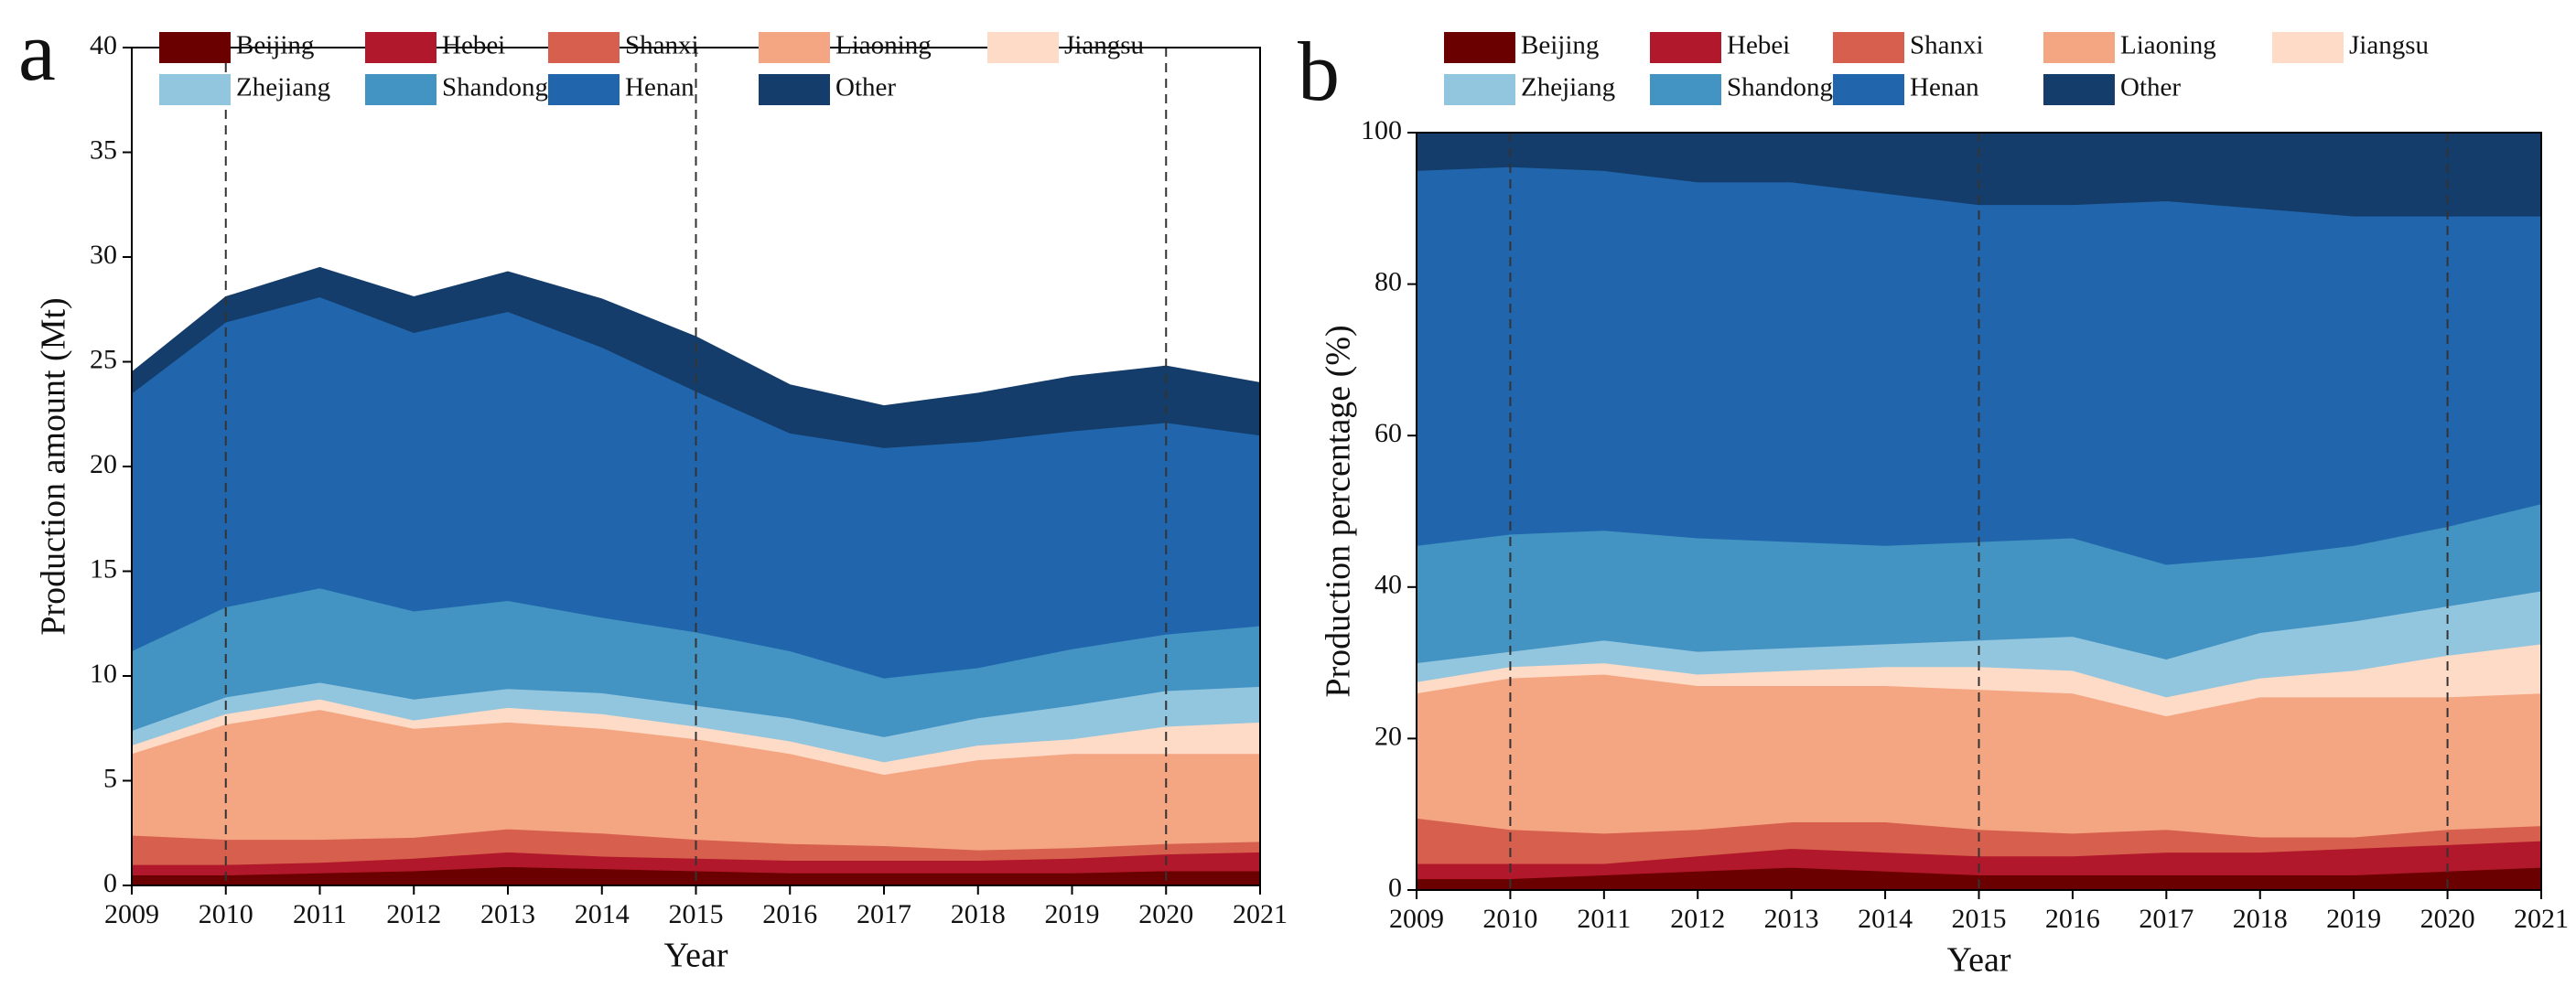  I want to click on y-axis-label: Production amount (Mt), so click(54, 466).